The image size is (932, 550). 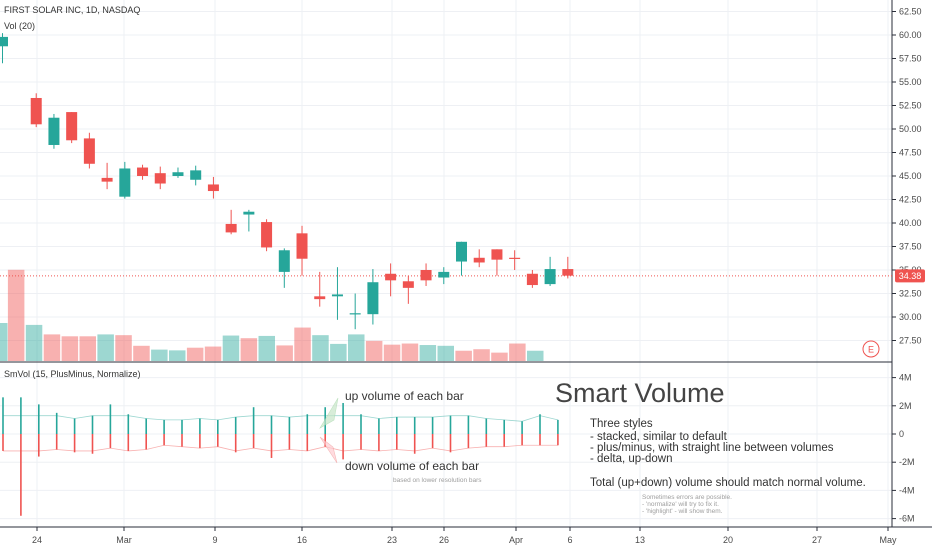 What do you see at coordinates (19, 26) in the screenshot?
I see `volume-legend: Vol (20)` at bounding box center [19, 26].